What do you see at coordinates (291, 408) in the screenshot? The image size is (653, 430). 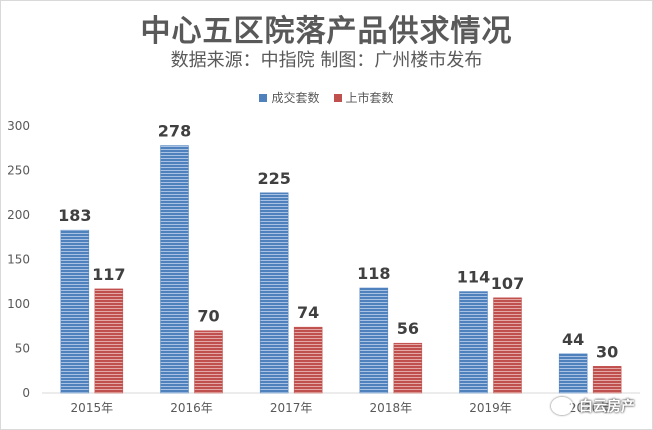 I see `x-tick-label: 2017年` at bounding box center [291, 408].